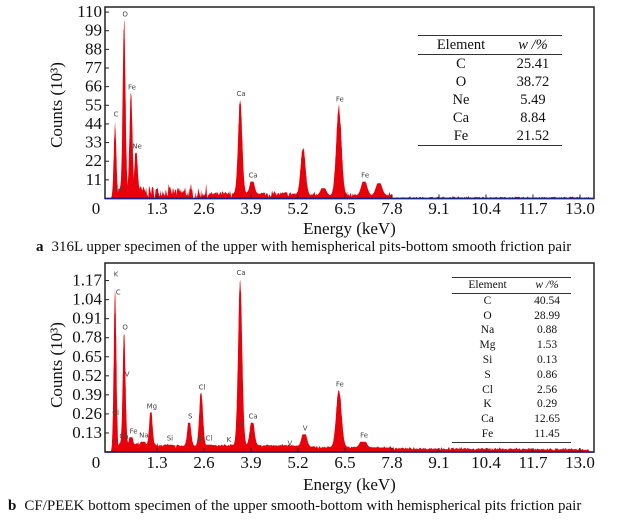 The image size is (644, 521). What do you see at coordinates (87, 375) in the screenshot?
I see `y-tick-label: 0.52` at bounding box center [87, 375].